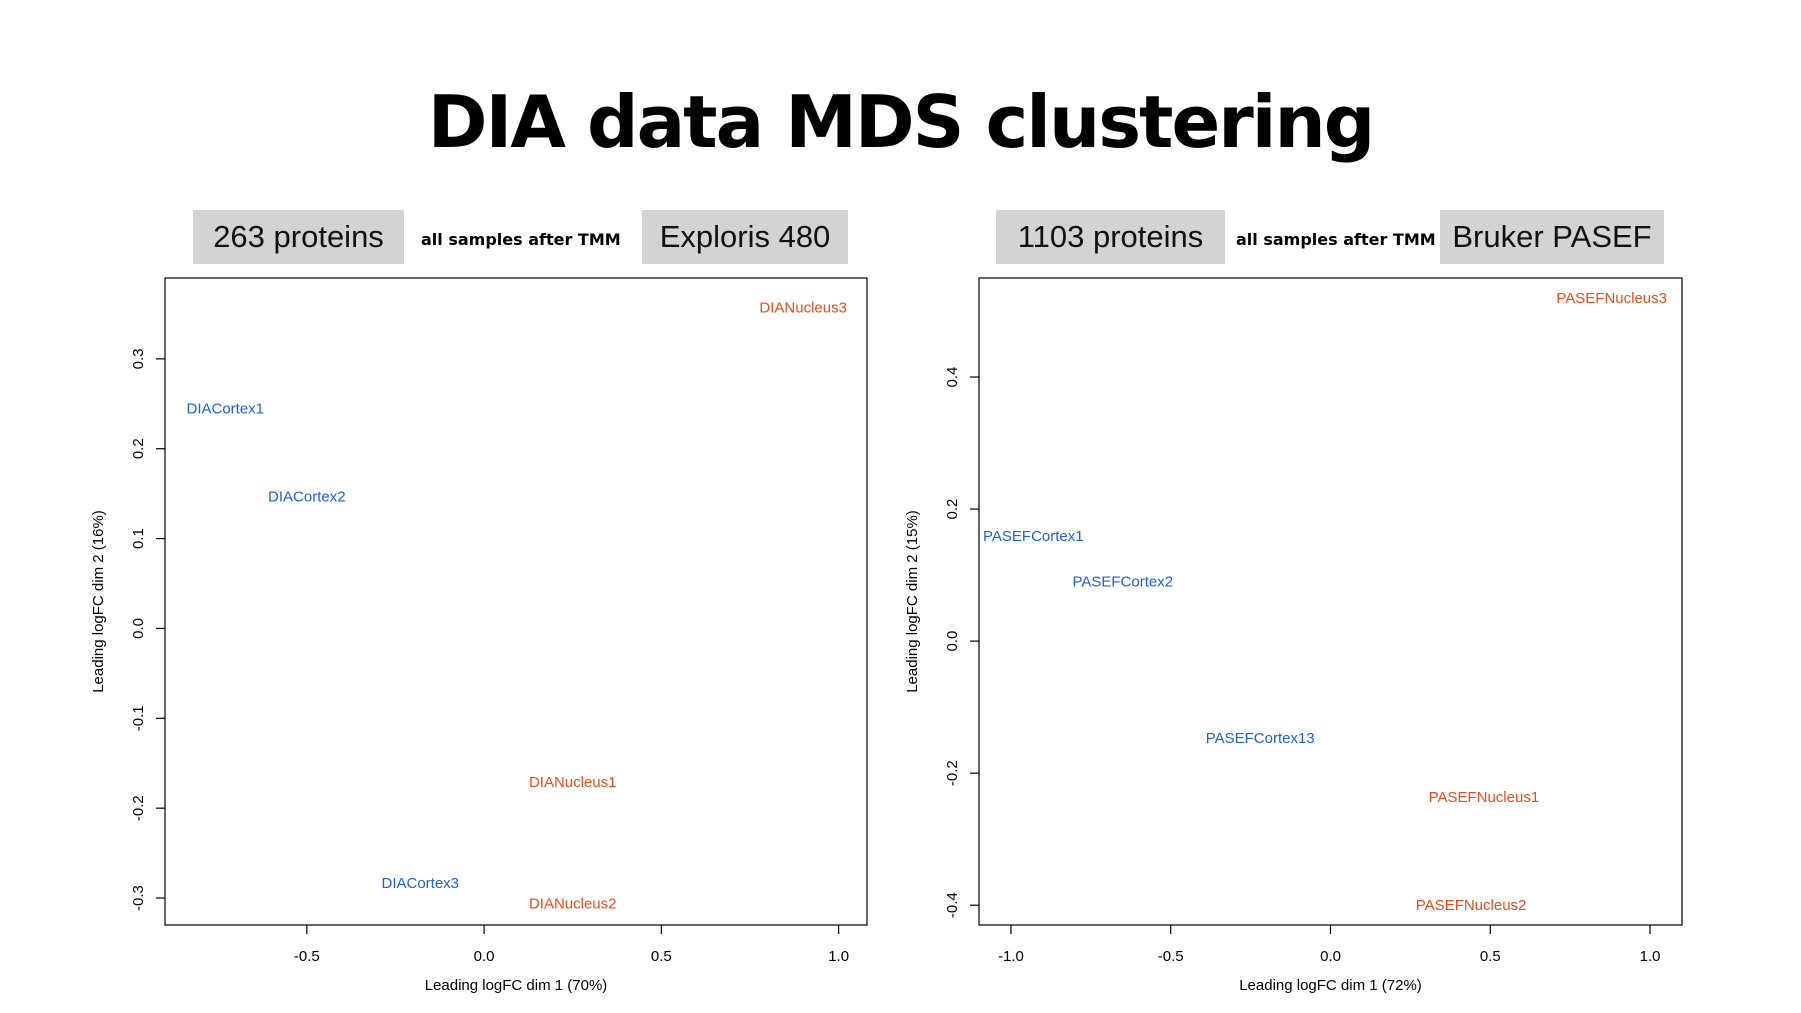 This screenshot has width=1801, height=1013. What do you see at coordinates (573, 782) in the screenshot?
I see `point-label-dianucleus1: DIANucleus1` at bounding box center [573, 782].